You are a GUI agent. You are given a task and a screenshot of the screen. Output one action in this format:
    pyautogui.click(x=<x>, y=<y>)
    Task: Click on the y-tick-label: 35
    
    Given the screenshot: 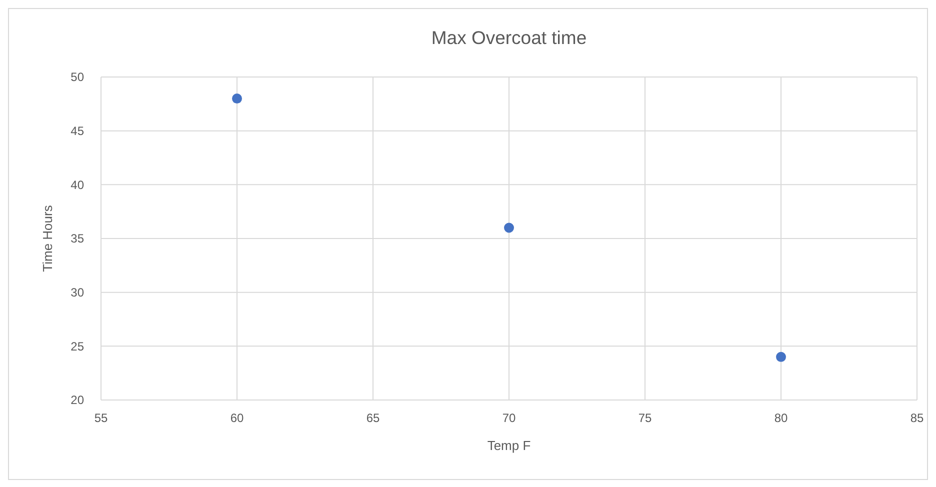 What is the action you would take?
    pyautogui.click(x=77, y=239)
    